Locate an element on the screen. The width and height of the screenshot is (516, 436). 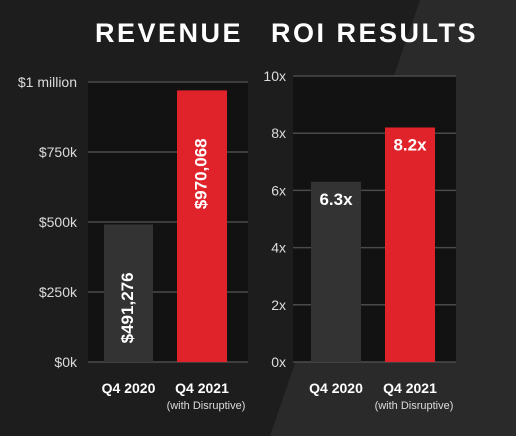
roi-y-tick-label: 8x is located at coordinates (278, 133).